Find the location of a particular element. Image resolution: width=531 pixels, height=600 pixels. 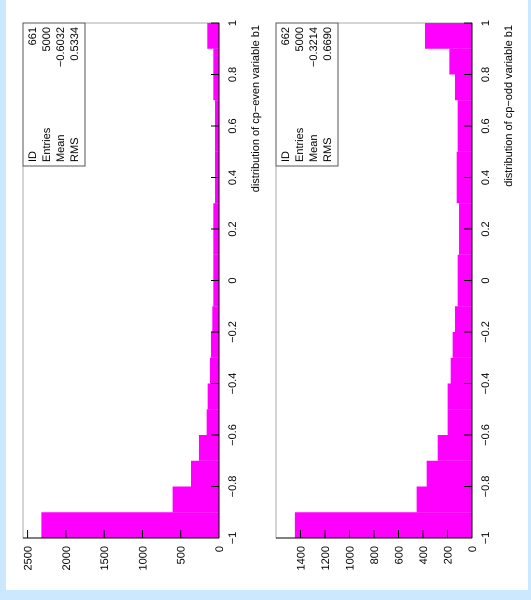

x-tick-label: 400 is located at coordinates (424, 555).